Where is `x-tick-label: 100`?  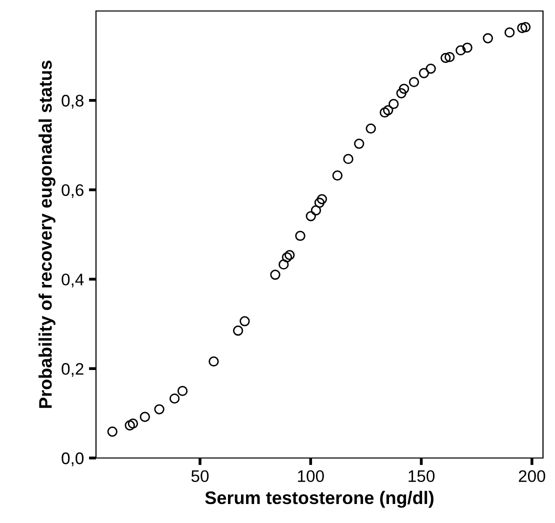 x-tick-label: 100 is located at coordinates (311, 476).